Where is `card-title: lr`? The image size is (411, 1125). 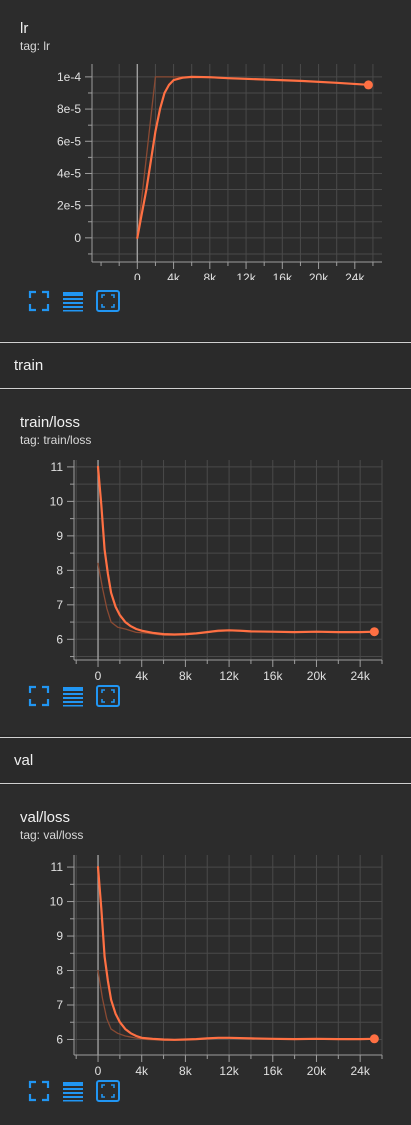 card-title: lr is located at coordinates (24, 28).